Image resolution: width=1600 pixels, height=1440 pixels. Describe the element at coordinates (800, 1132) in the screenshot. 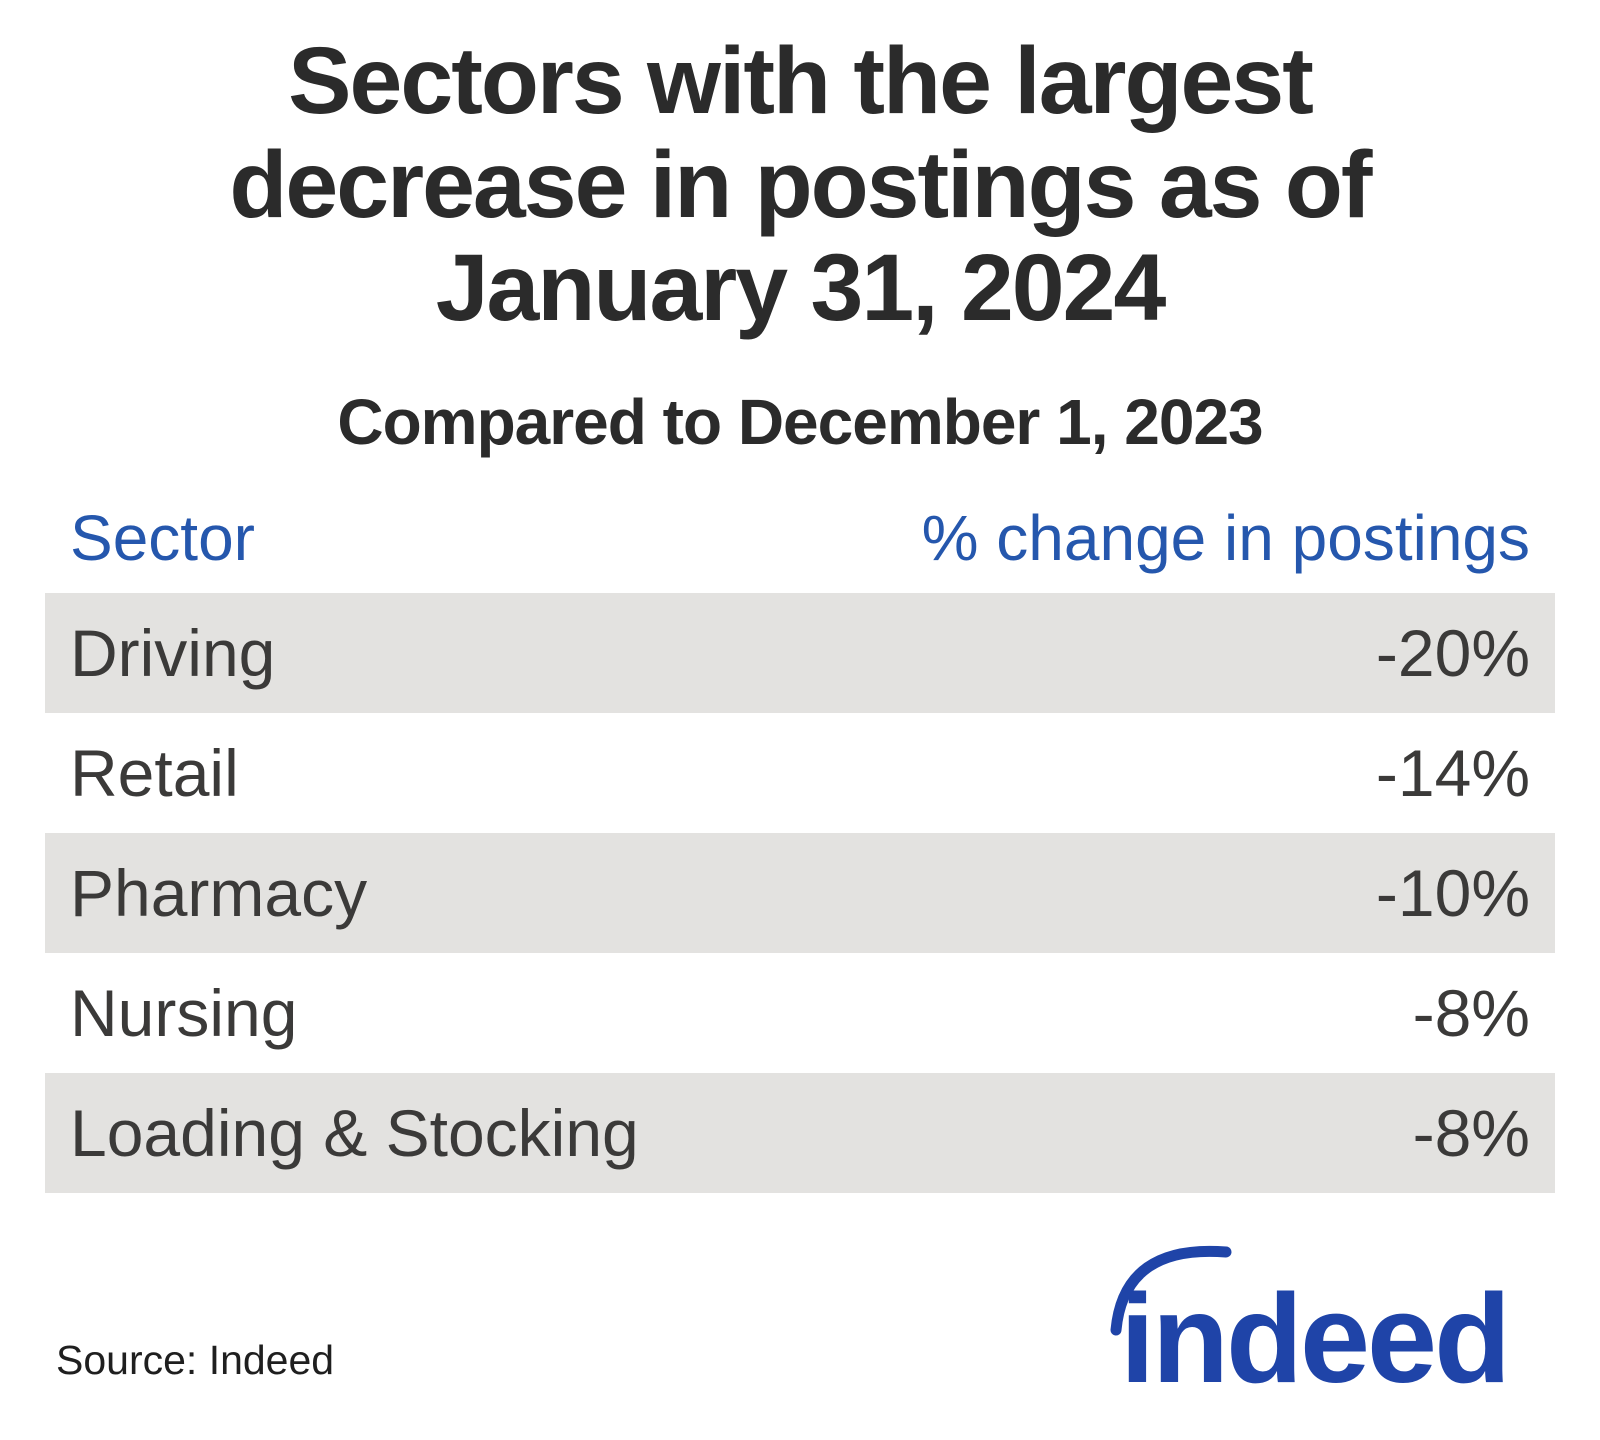

I see `table-row: Loading & Stocking -8%` at that location.